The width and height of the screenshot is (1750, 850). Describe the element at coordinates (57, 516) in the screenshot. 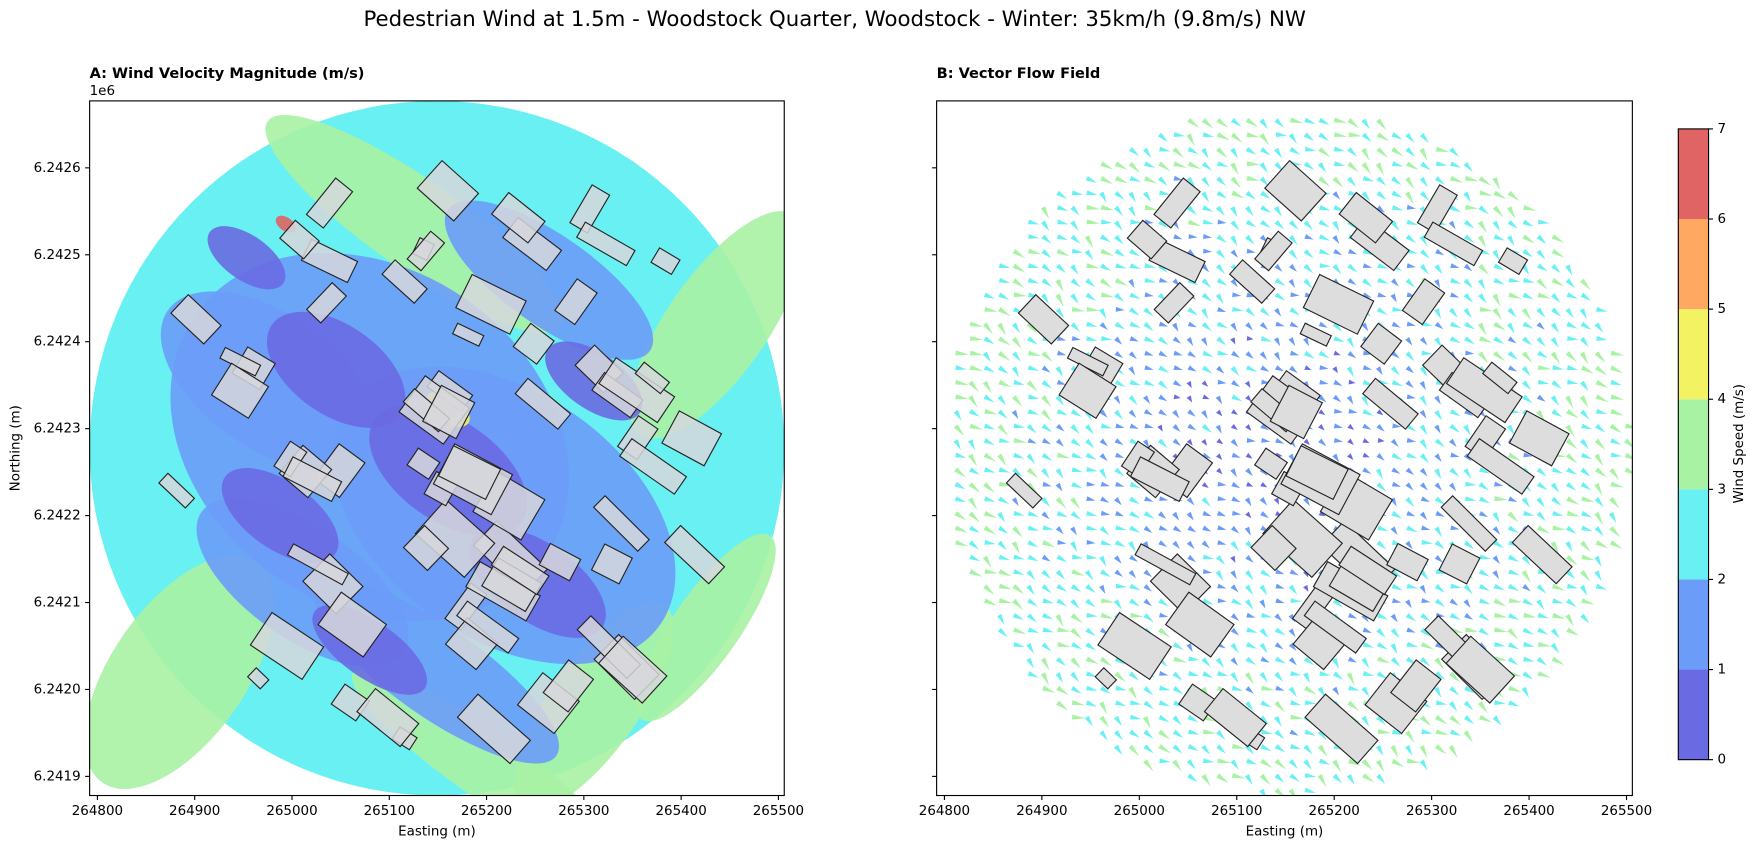

I see `y-tick-label: 6.2422` at that location.